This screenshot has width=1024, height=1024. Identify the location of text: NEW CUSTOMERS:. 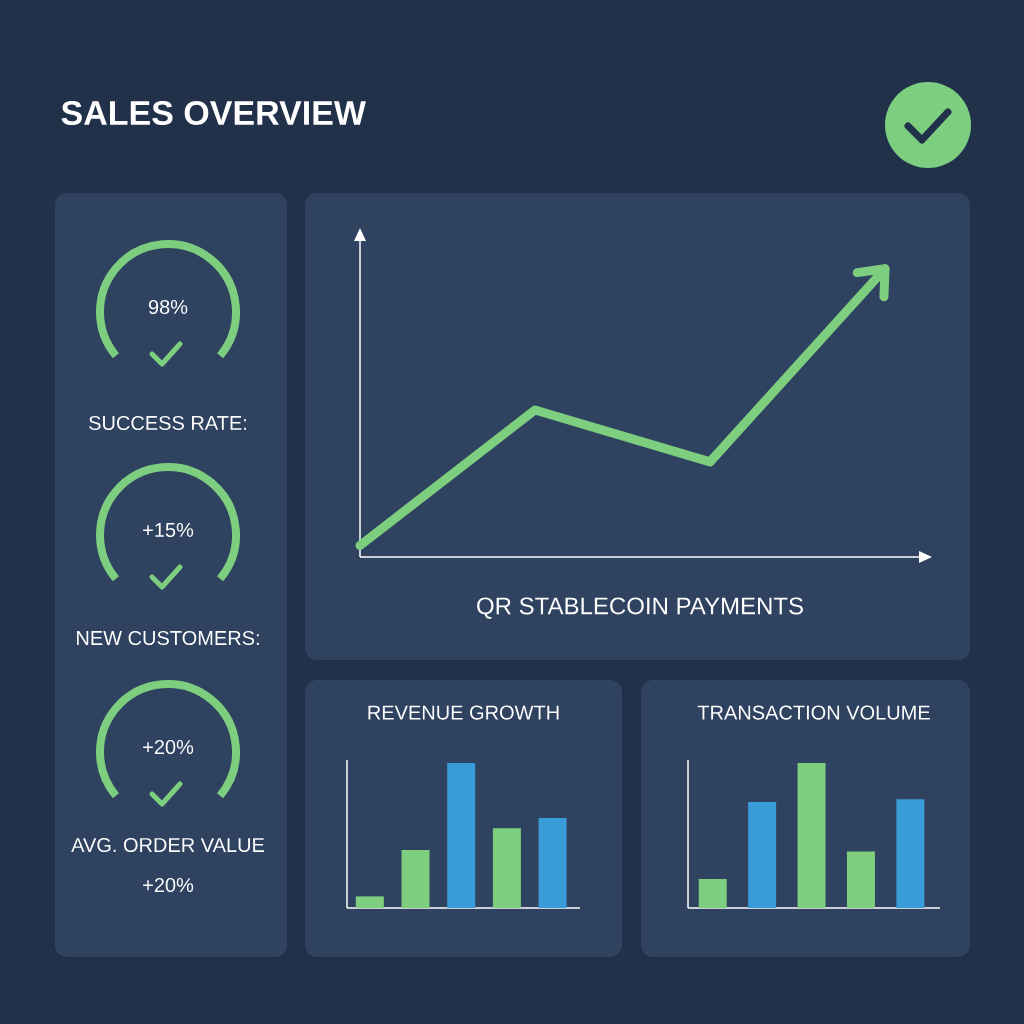
(168, 638).